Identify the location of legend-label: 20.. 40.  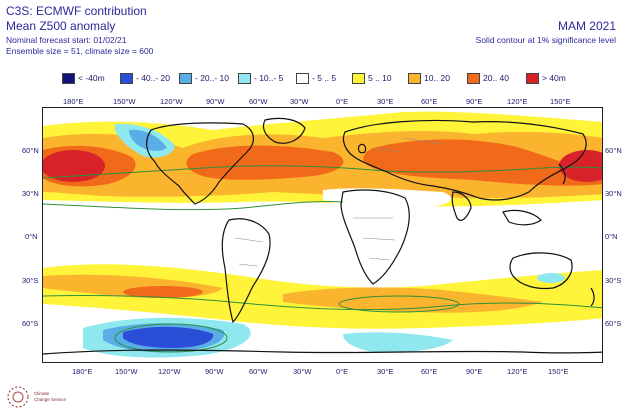
(496, 78).